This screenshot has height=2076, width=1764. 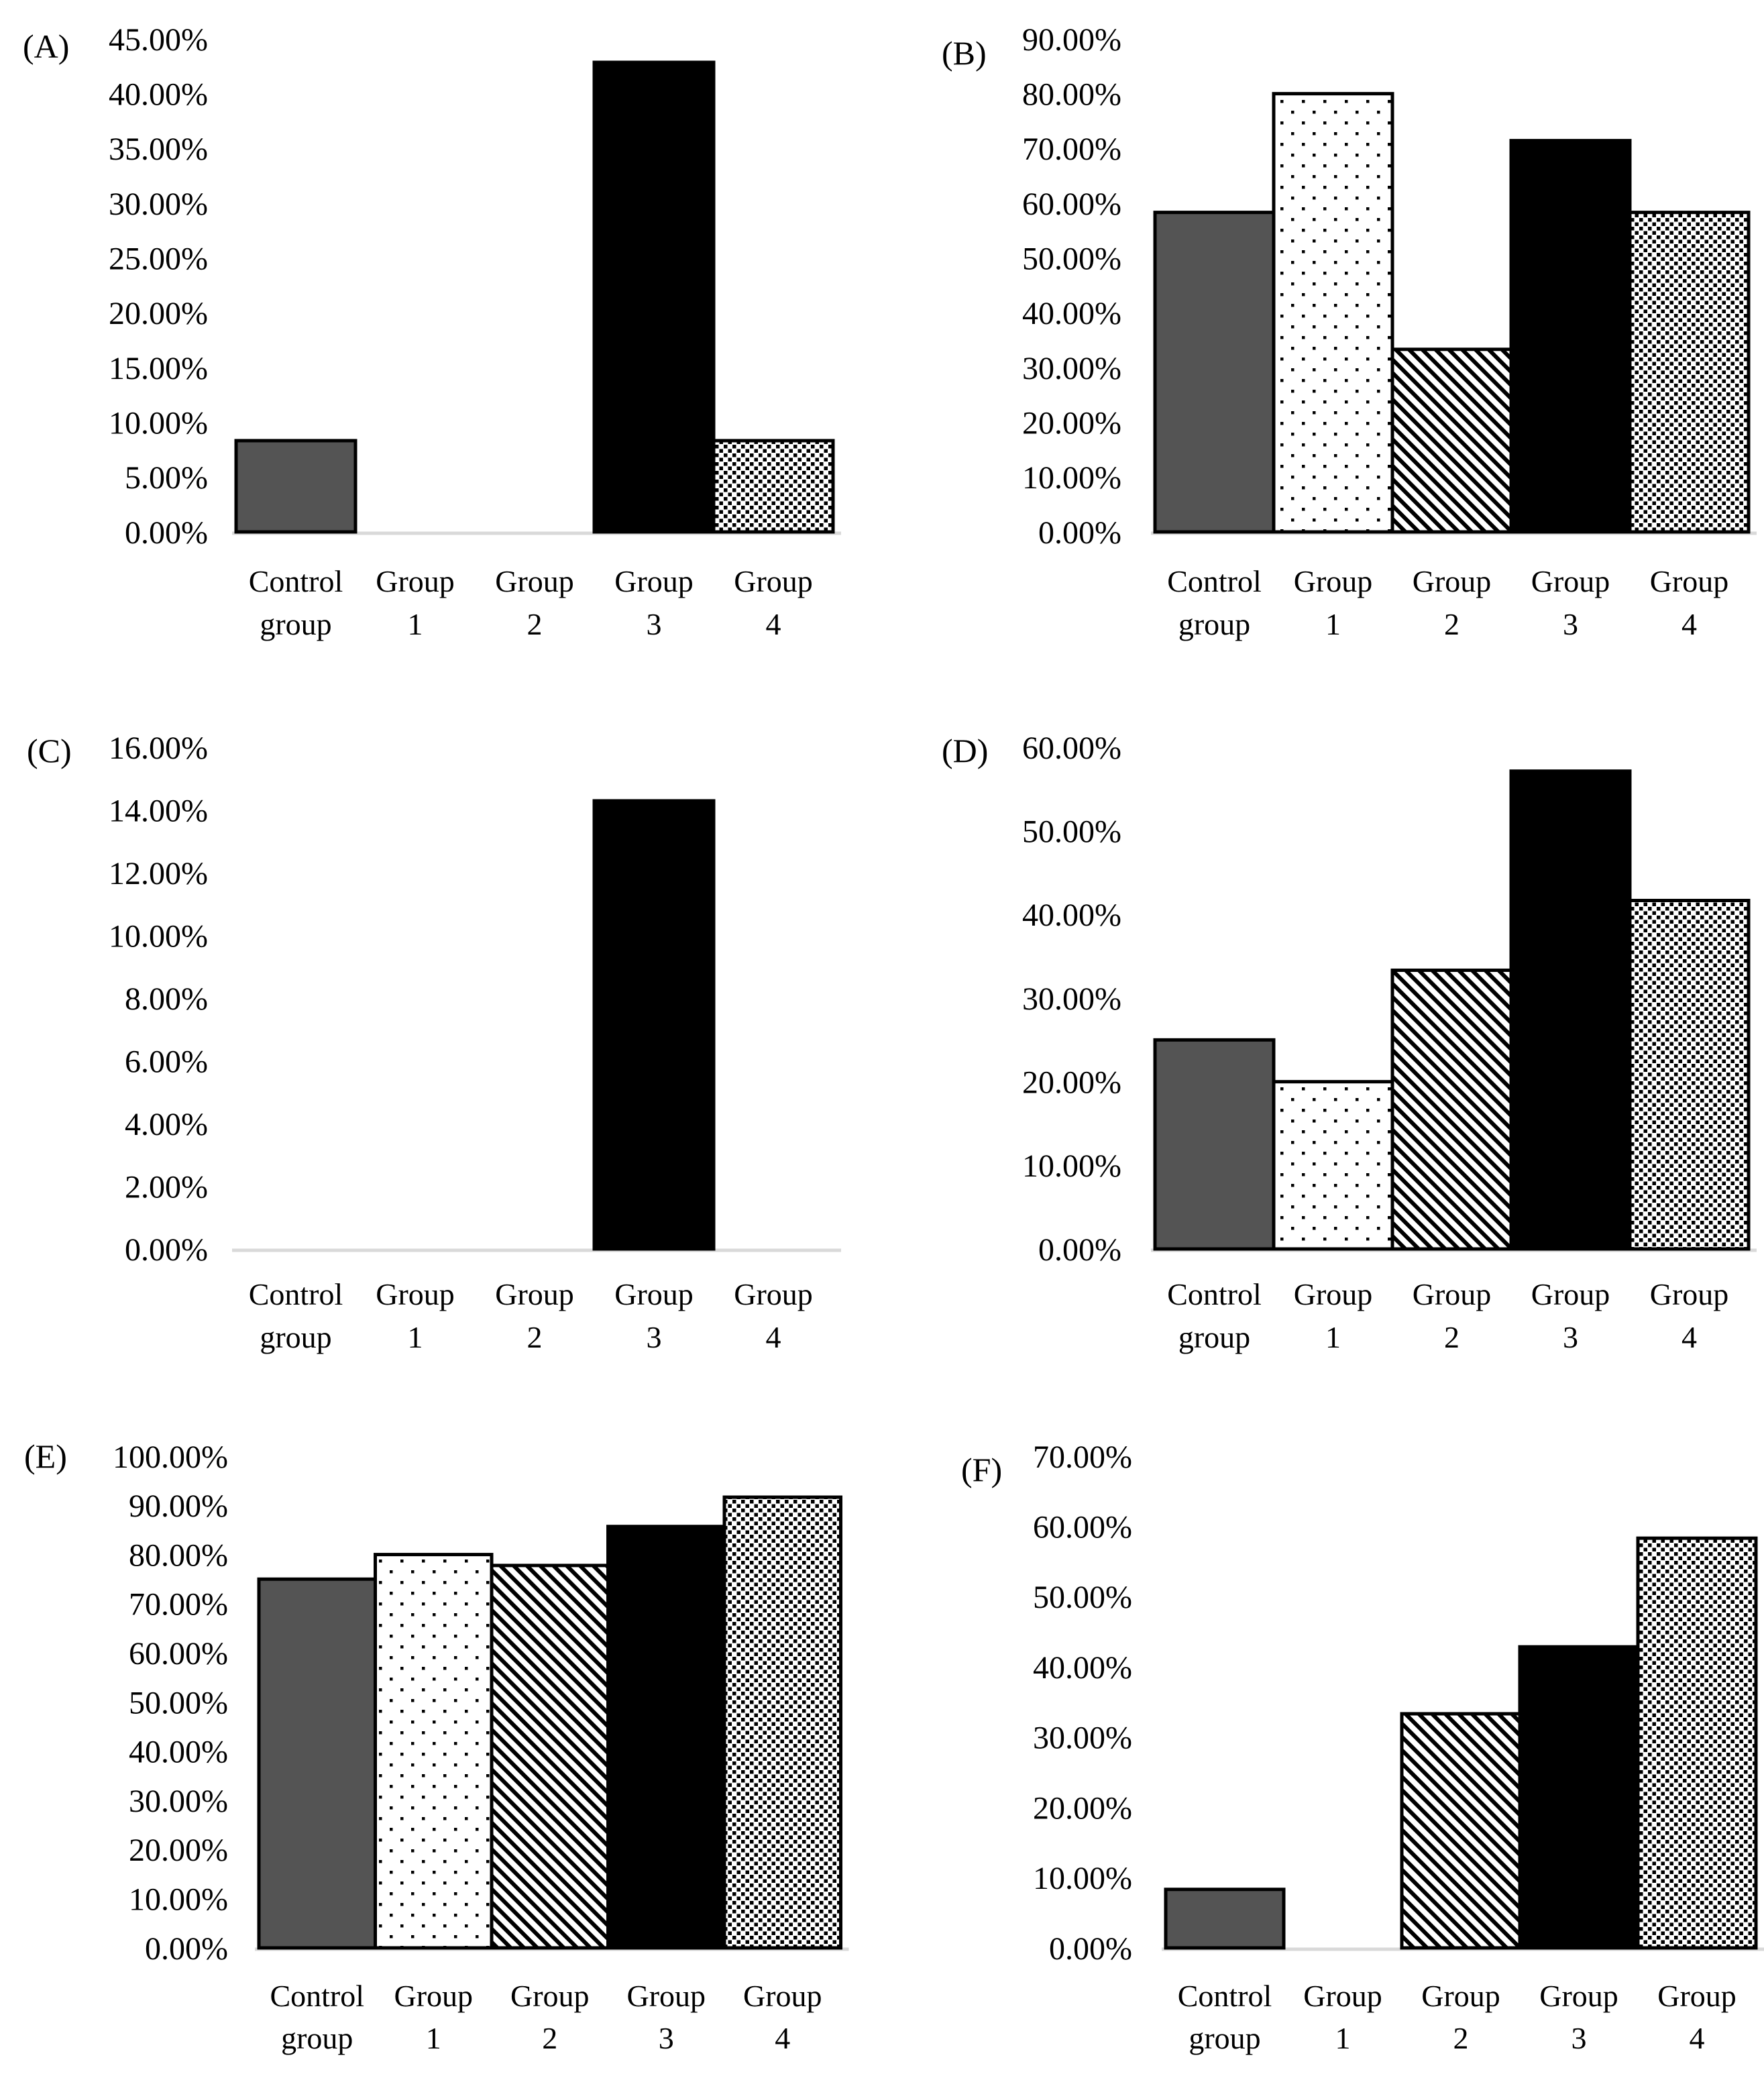 I want to click on category-label-B-4-line1: Group, so click(x=1690, y=581).